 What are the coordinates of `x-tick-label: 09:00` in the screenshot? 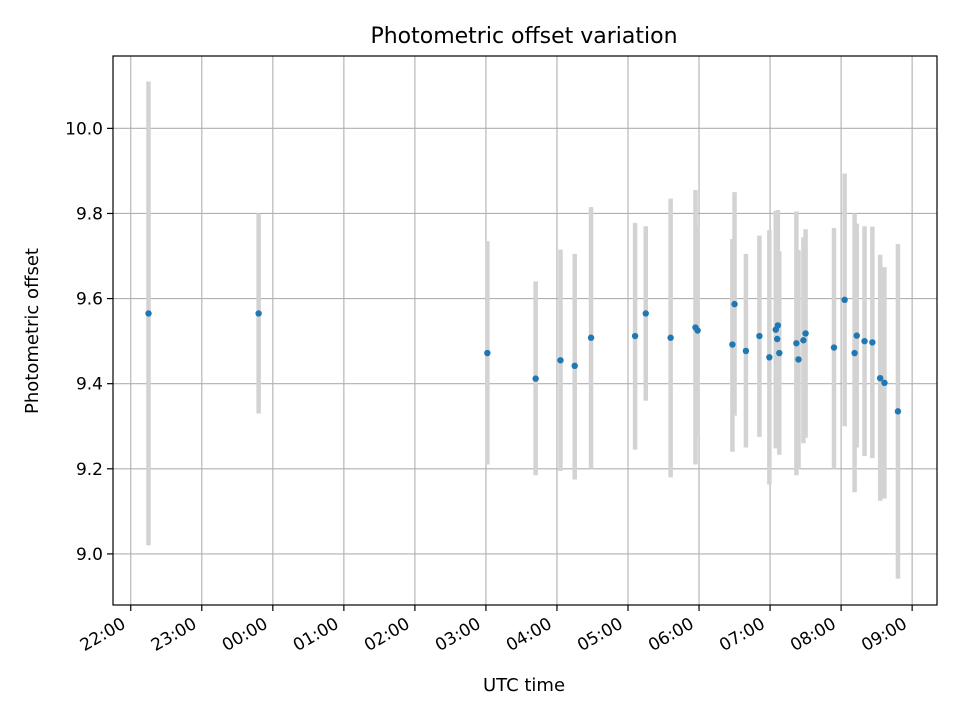 It's located at (884, 635).